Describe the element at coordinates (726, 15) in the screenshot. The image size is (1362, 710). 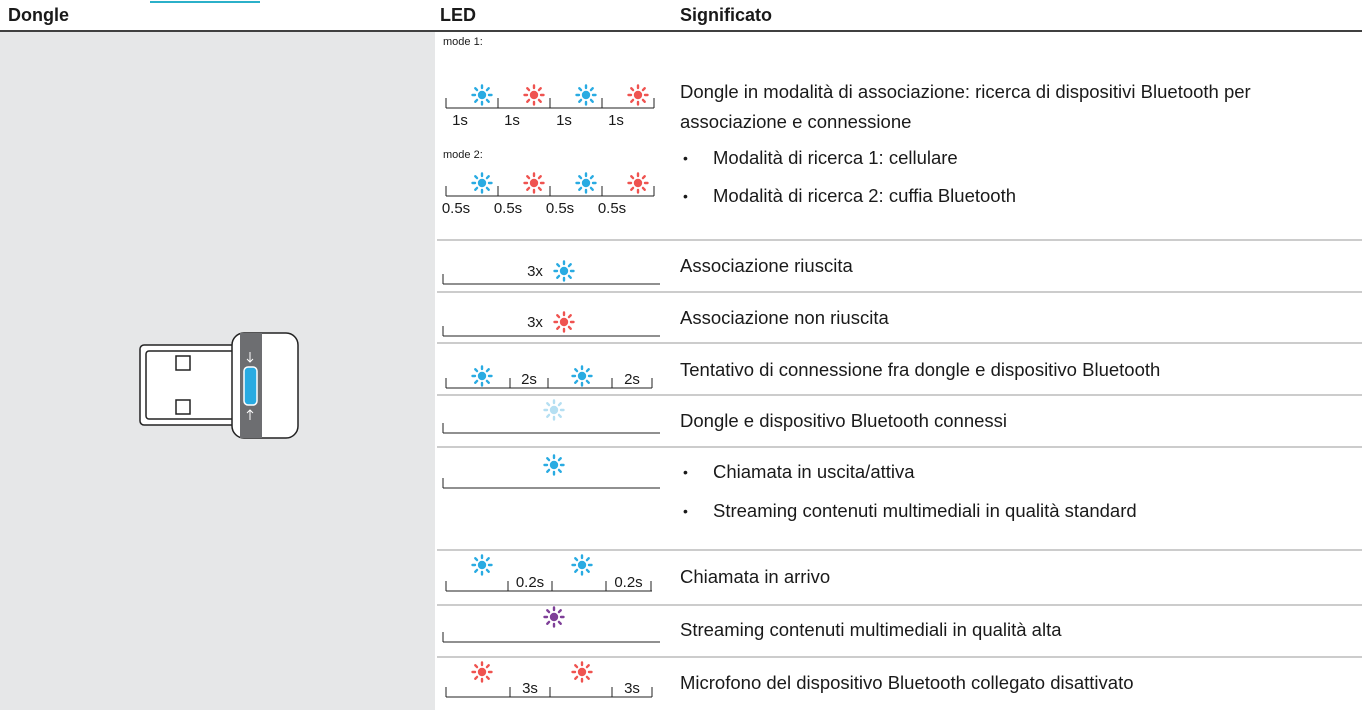
I see `header-meaning: Significato` at that location.